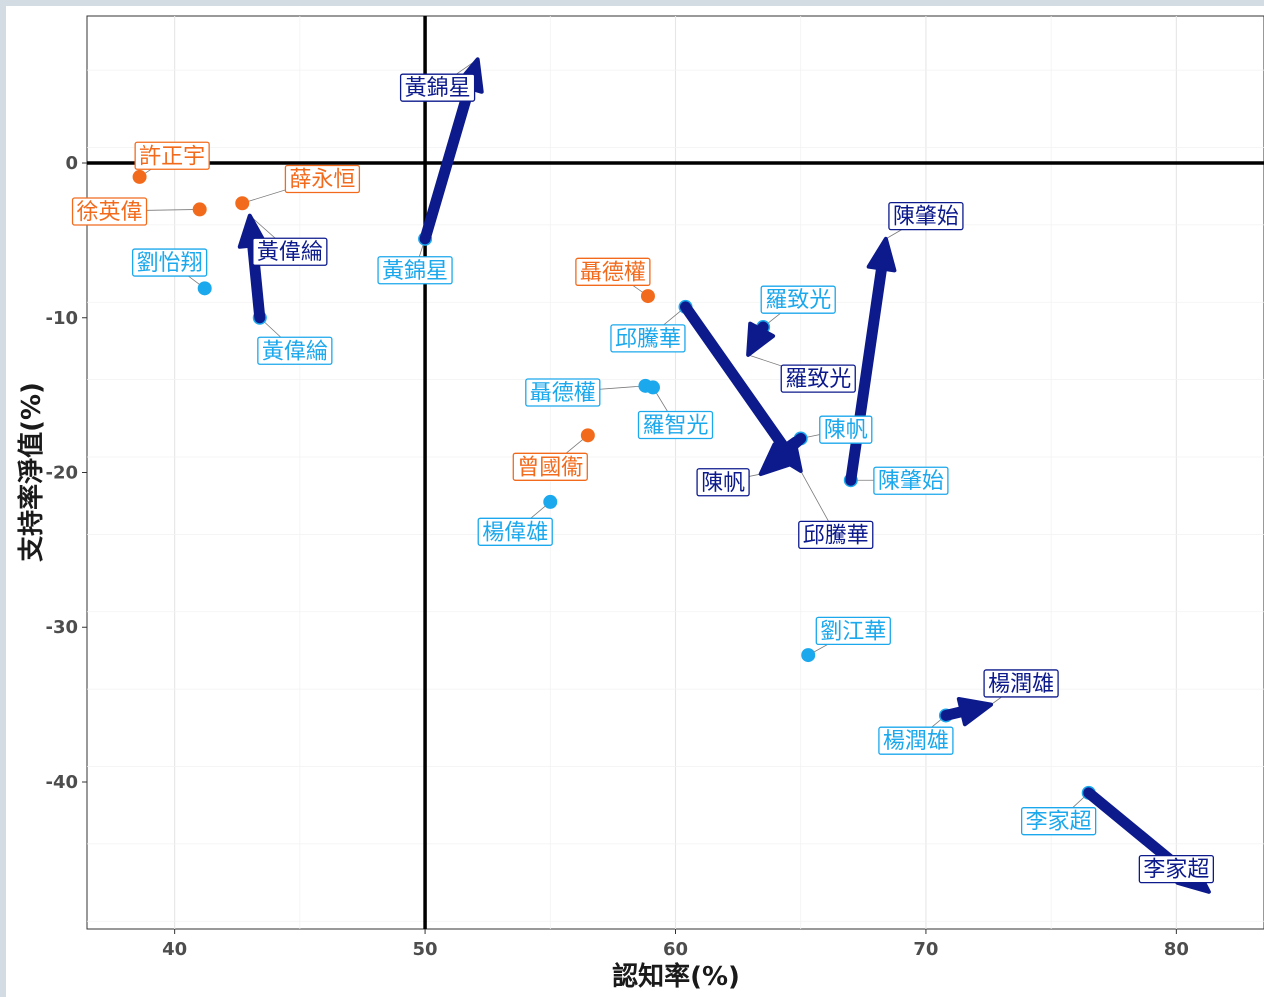 The image size is (1264, 997). I want to click on point-label-text: 黃錦星, so click(415, 271).